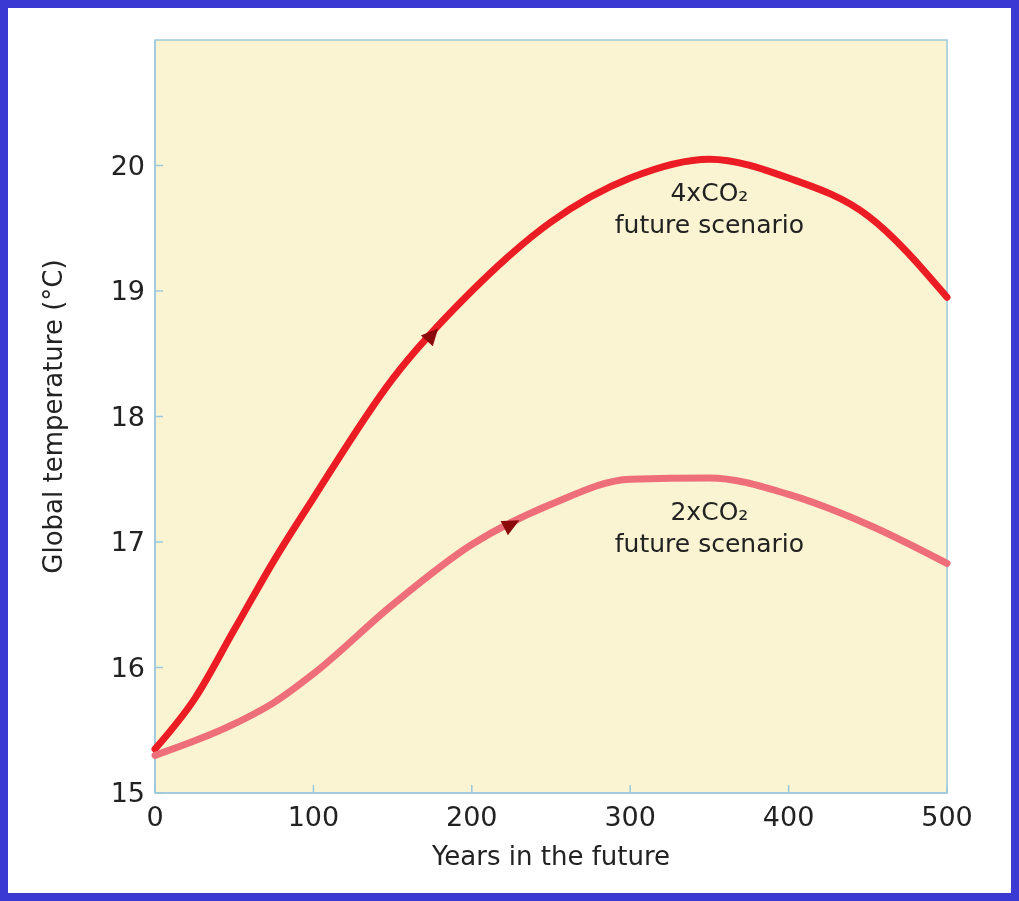 This screenshot has width=1019, height=901. Describe the element at coordinates (127, 793) in the screenshot. I see `y-tick-label: 15` at that location.